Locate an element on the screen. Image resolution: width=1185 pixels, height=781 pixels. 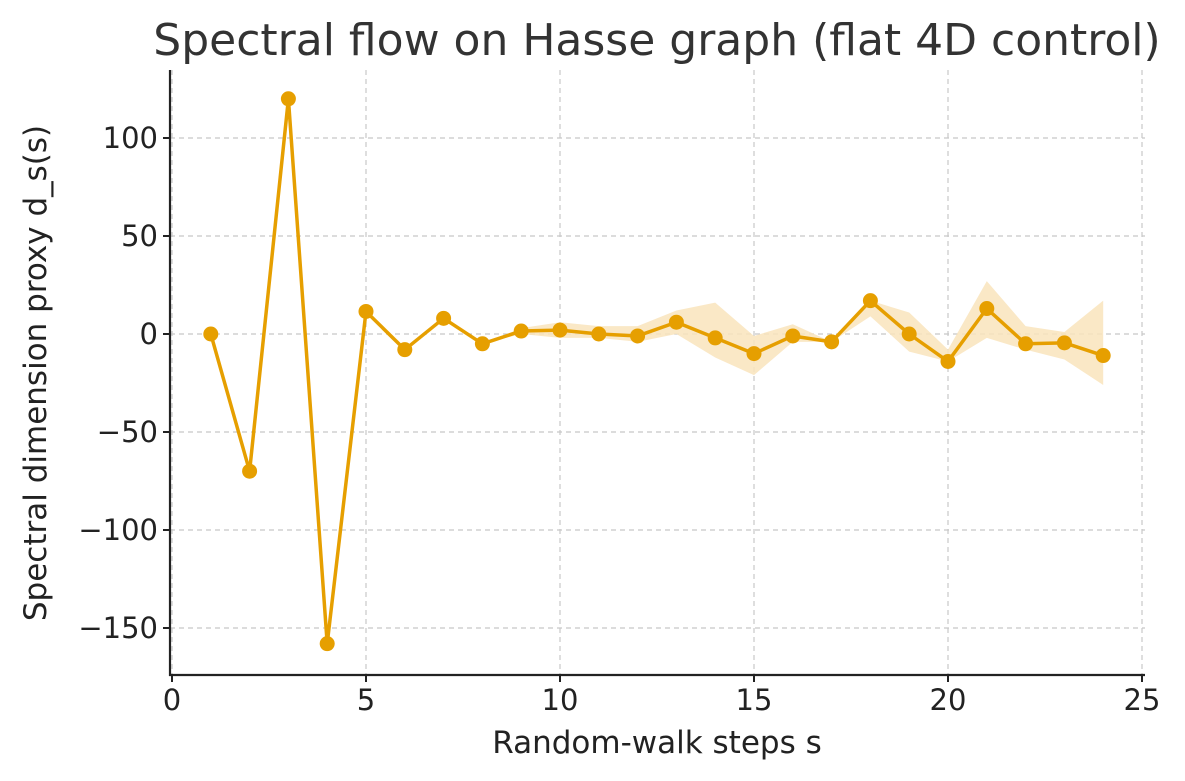
y-tick-label-5: −150 is located at coordinates (118, 628).